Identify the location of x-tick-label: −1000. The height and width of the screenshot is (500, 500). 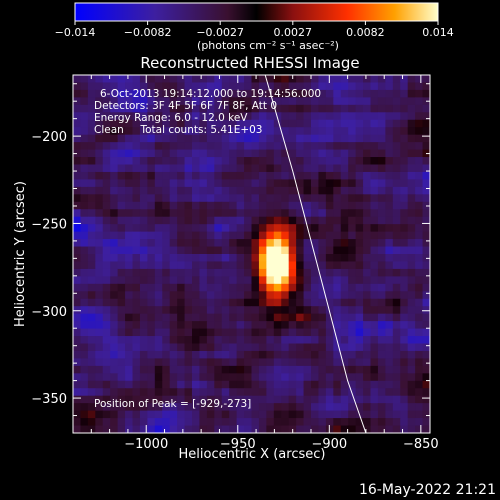
(146, 444).